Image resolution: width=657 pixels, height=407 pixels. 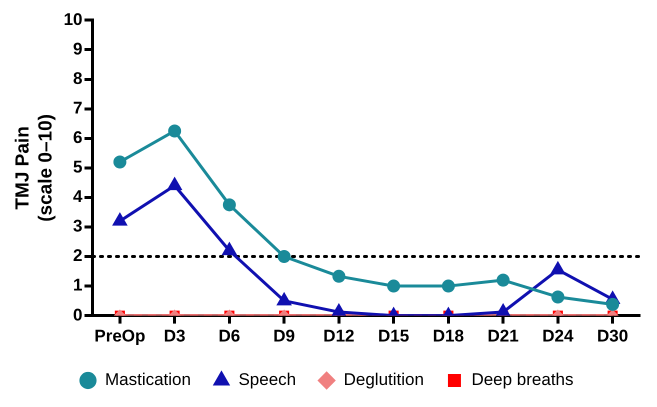 I want to click on y-tick-label: 0, so click(x=78, y=314).